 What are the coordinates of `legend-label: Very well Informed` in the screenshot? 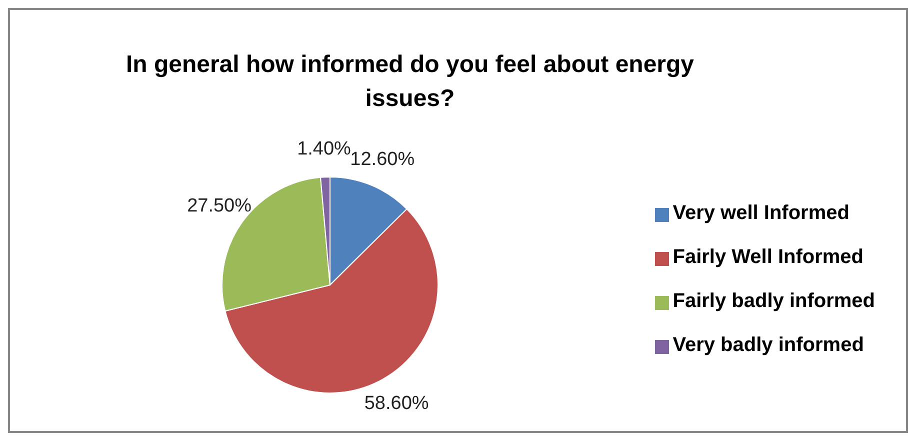 It's located at (761, 213).